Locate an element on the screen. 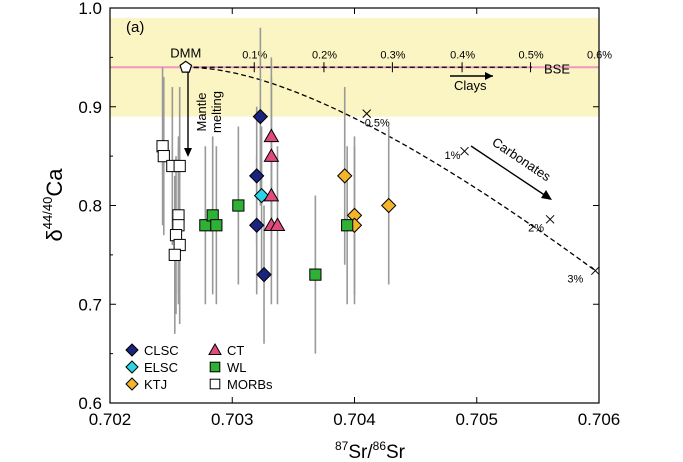 The width and height of the screenshot is (683, 462). clays-tick-label: 0.1% is located at coordinates (254, 55).